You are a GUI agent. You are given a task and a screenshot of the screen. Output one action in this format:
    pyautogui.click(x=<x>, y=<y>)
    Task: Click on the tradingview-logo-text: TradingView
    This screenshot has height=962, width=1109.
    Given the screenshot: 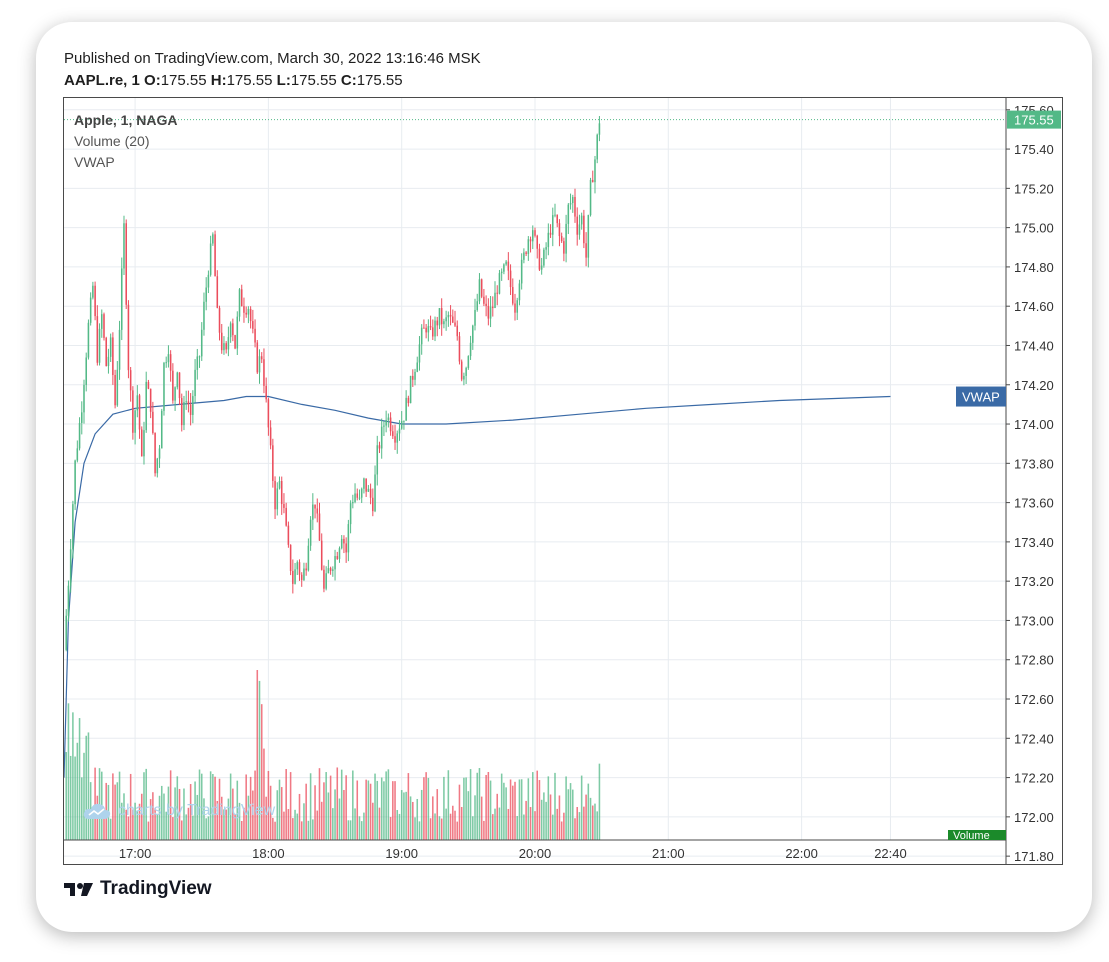 What is the action you would take?
    pyautogui.click(x=156, y=888)
    